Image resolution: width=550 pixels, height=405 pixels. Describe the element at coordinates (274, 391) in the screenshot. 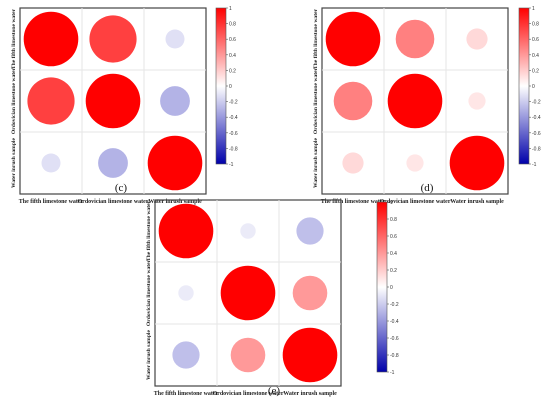

I see `panel-label: (e)` at that location.